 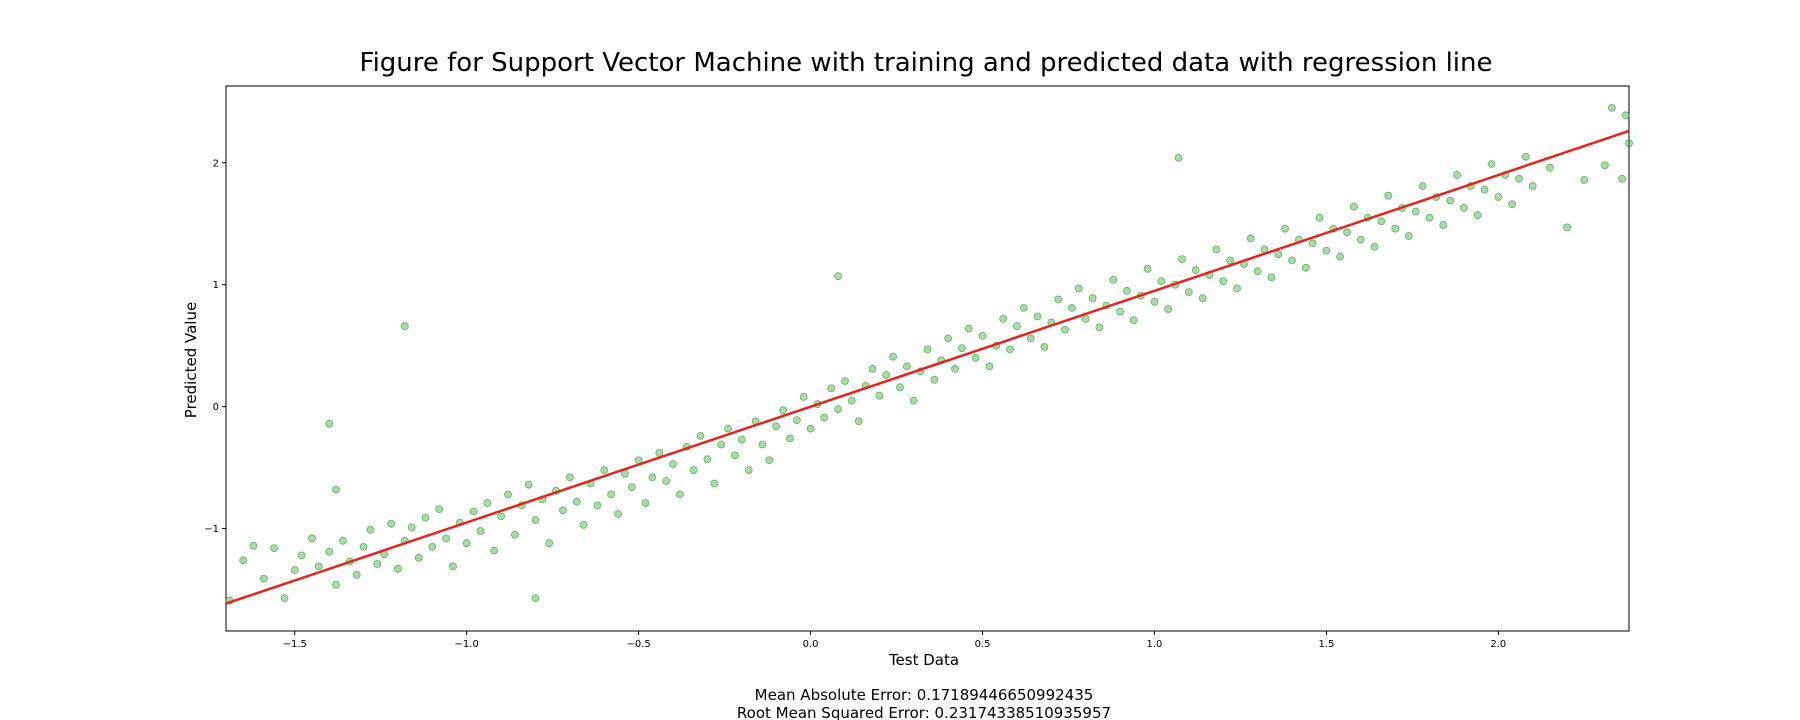 I want to click on y-tick-label: 0, so click(x=216, y=407).